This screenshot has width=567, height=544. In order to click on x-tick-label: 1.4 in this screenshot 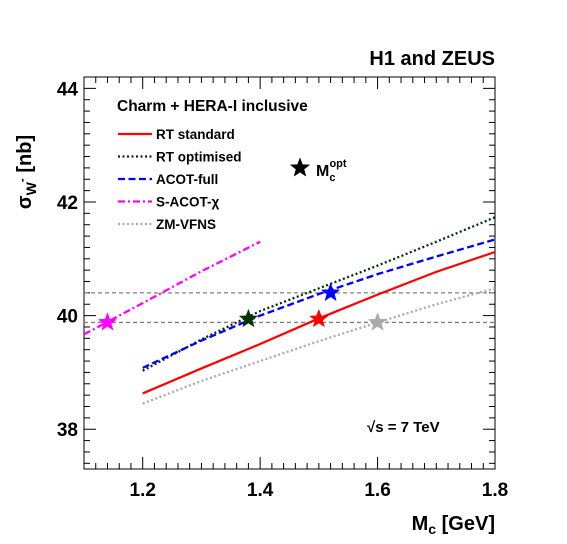, I will do `click(260, 490)`.